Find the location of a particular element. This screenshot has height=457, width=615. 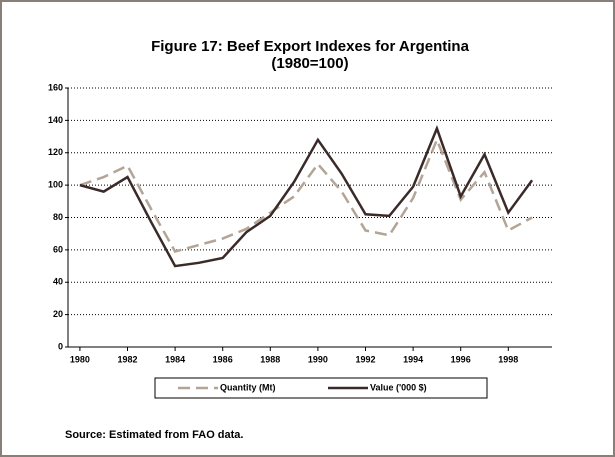

x-tick-label: 1994 is located at coordinates (413, 359).